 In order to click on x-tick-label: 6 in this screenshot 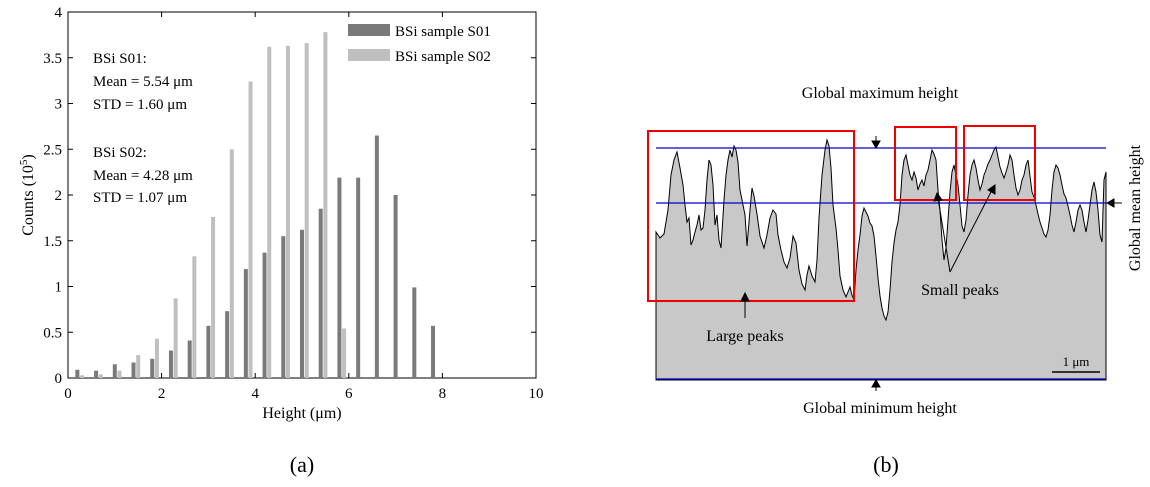, I will do `click(349, 394)`.